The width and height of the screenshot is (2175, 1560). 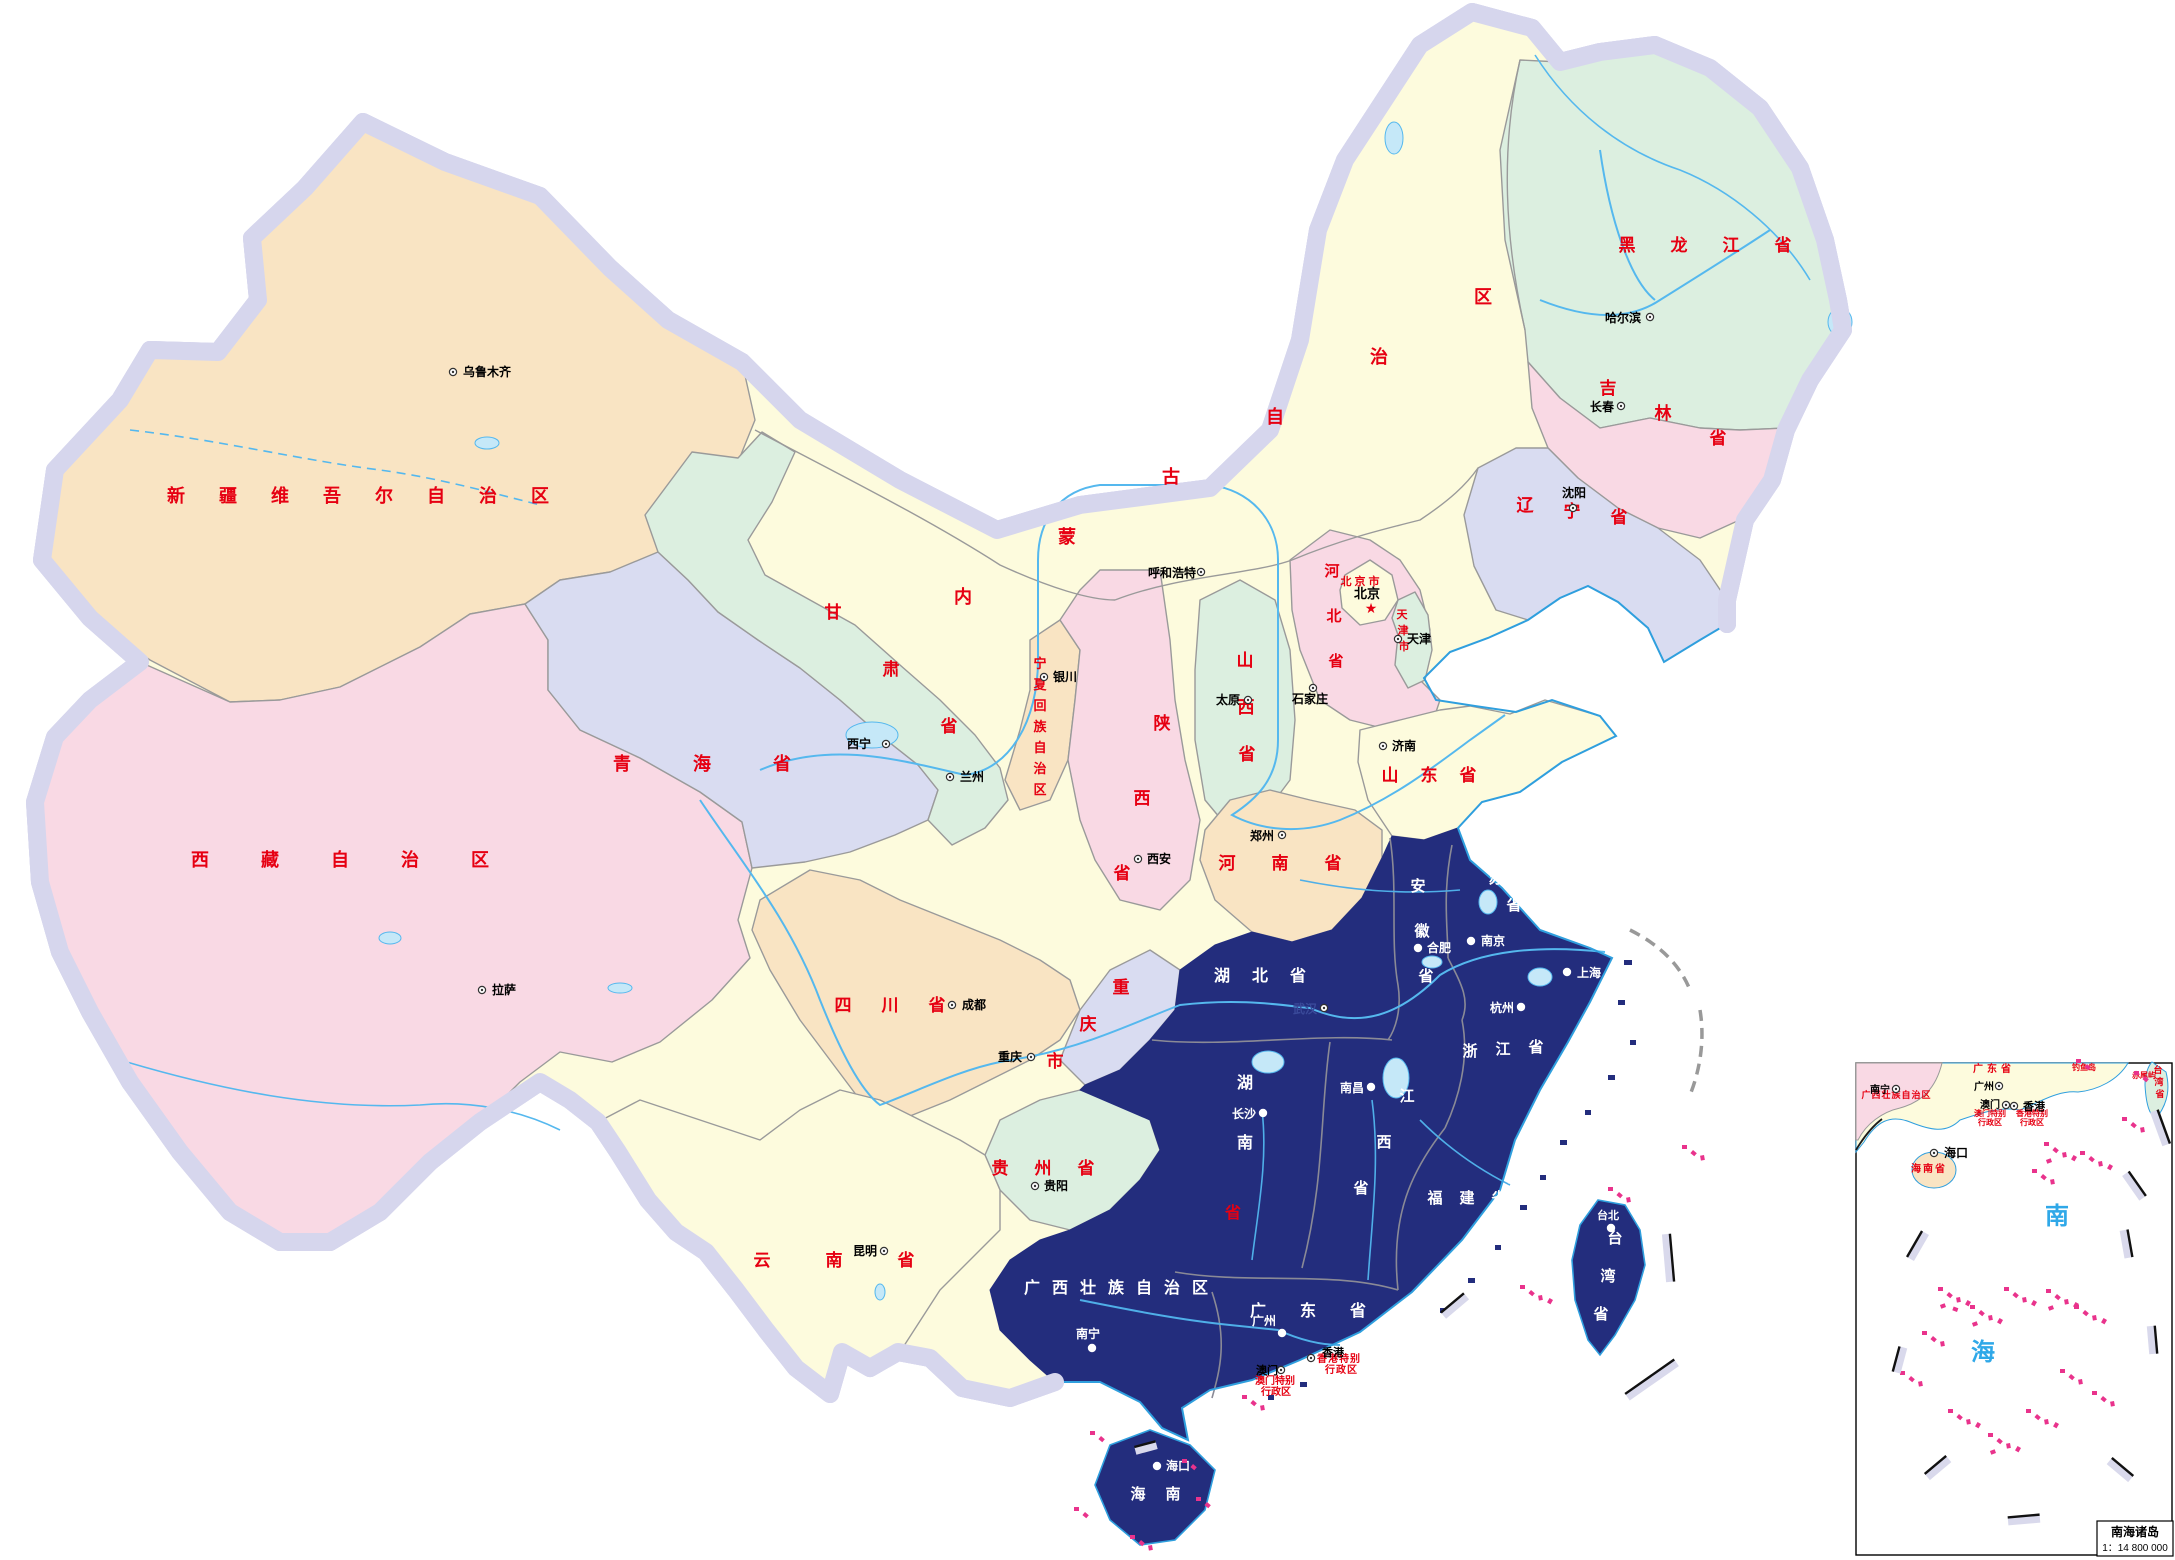 What do you see at coordinates (1144, 1287) in the screenshot?
I see `province-label: 自` at bounding box center [1144, 1287].